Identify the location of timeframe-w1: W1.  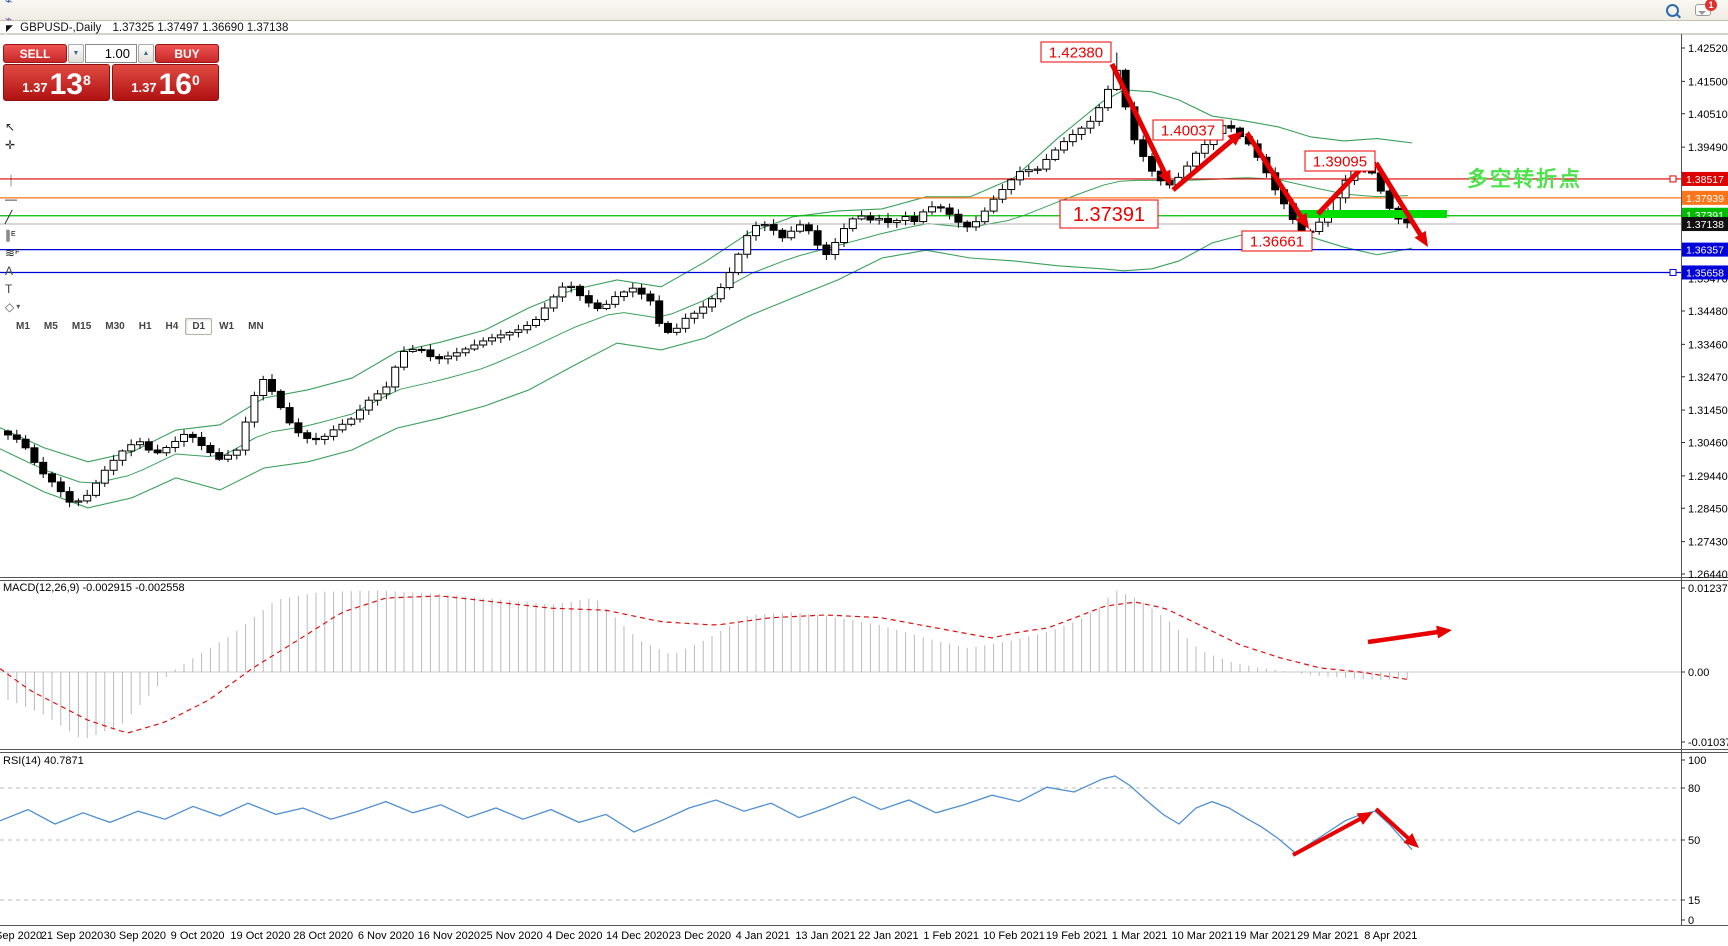
(227, 326).